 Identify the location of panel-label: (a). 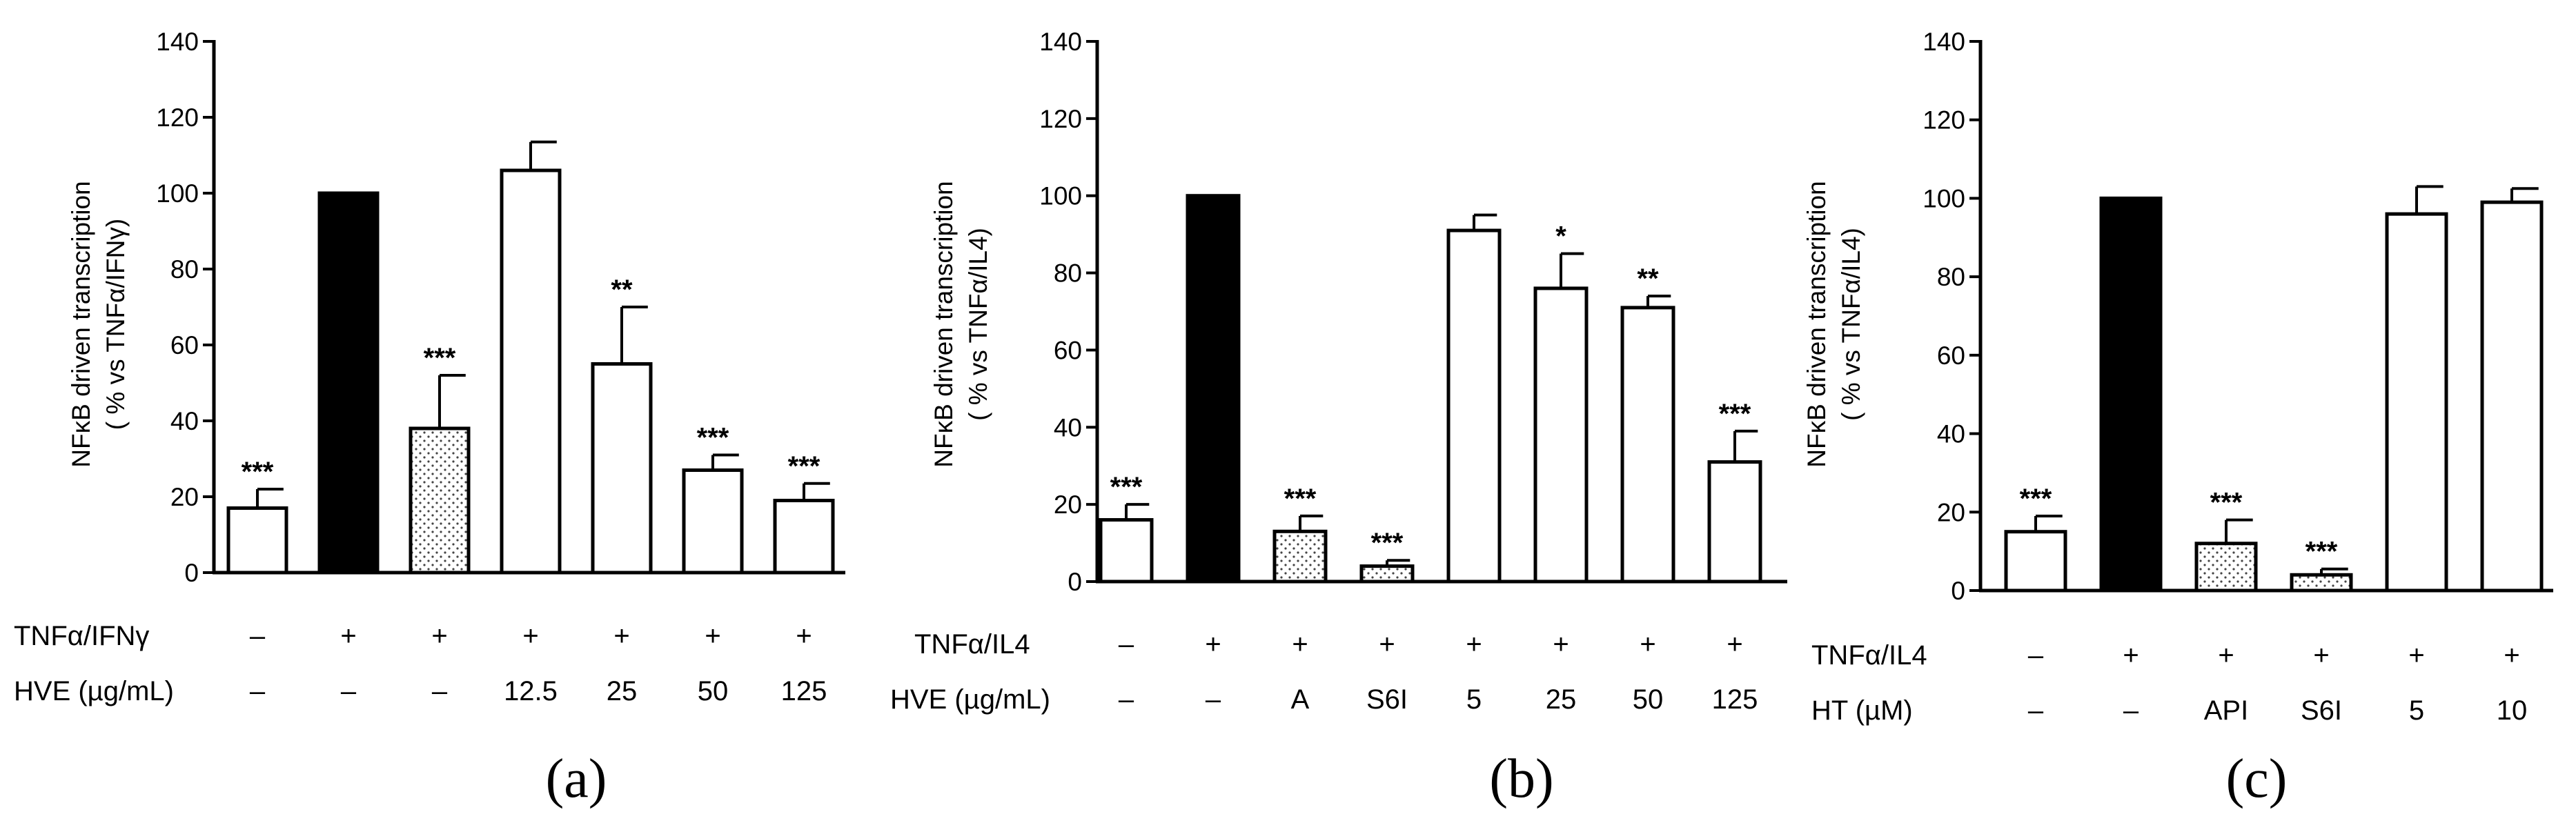
(576, 779).